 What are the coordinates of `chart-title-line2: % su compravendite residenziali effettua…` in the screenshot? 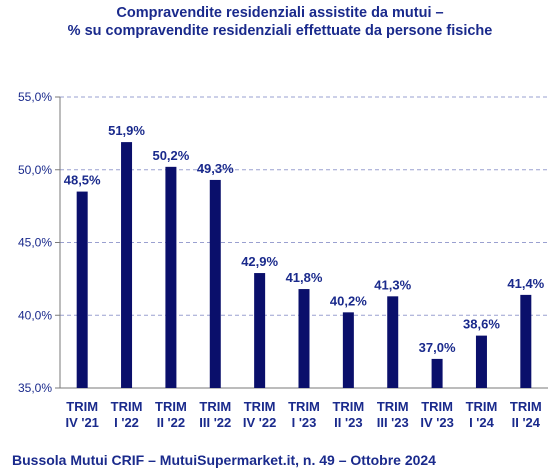 It's located at (280, 31).